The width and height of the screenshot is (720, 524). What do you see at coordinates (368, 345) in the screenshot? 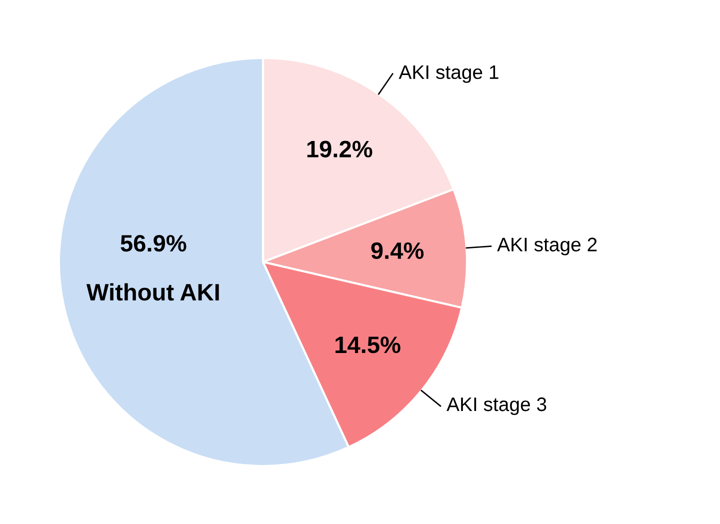
I see `data-label: 14.5%` at bounding box center [368, 345].